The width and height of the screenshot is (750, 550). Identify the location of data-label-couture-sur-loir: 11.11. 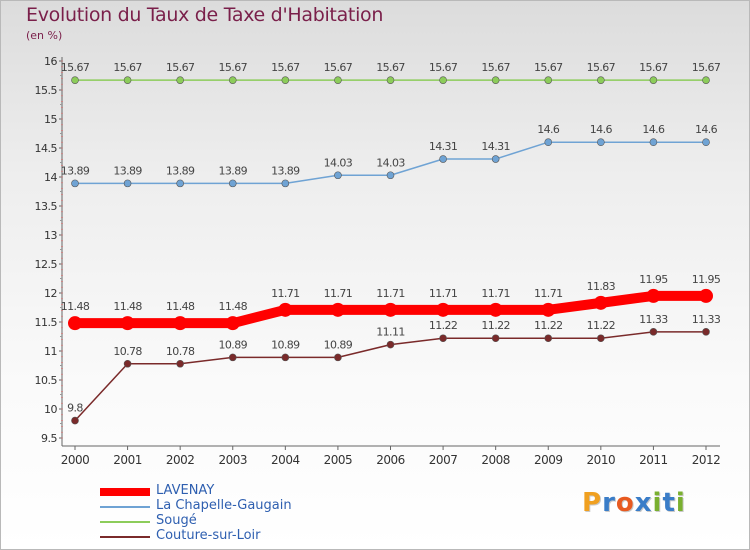
(390, 332).